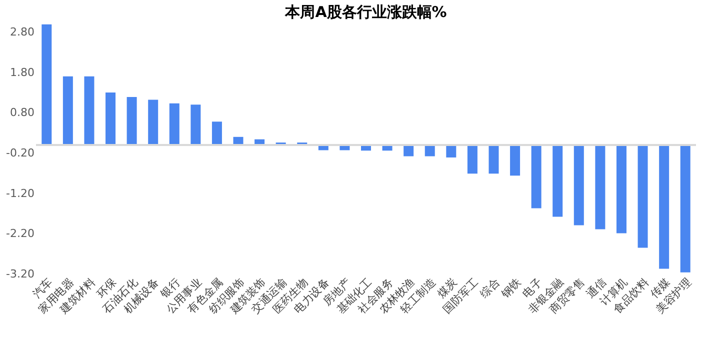  I want to click on chart-title: 本周A股各行业涨跌幅%, so click(365, 12).